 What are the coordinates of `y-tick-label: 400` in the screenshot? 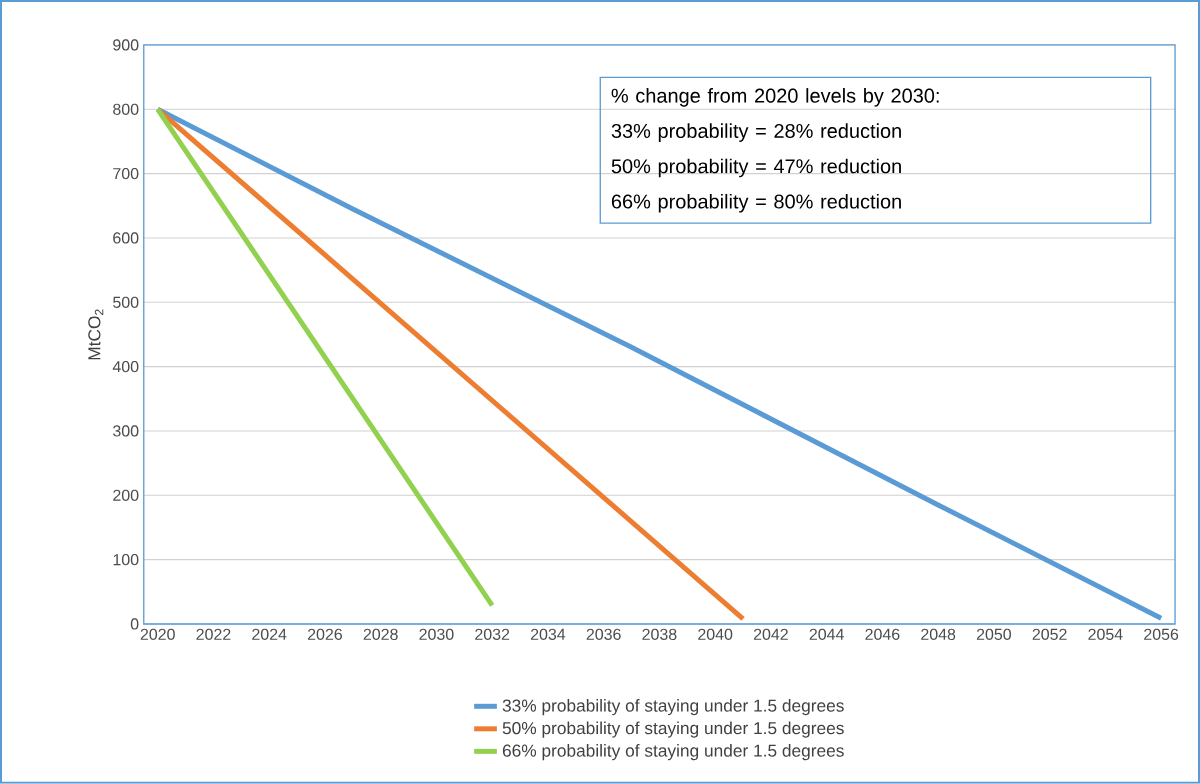 It's located at (125, 367).